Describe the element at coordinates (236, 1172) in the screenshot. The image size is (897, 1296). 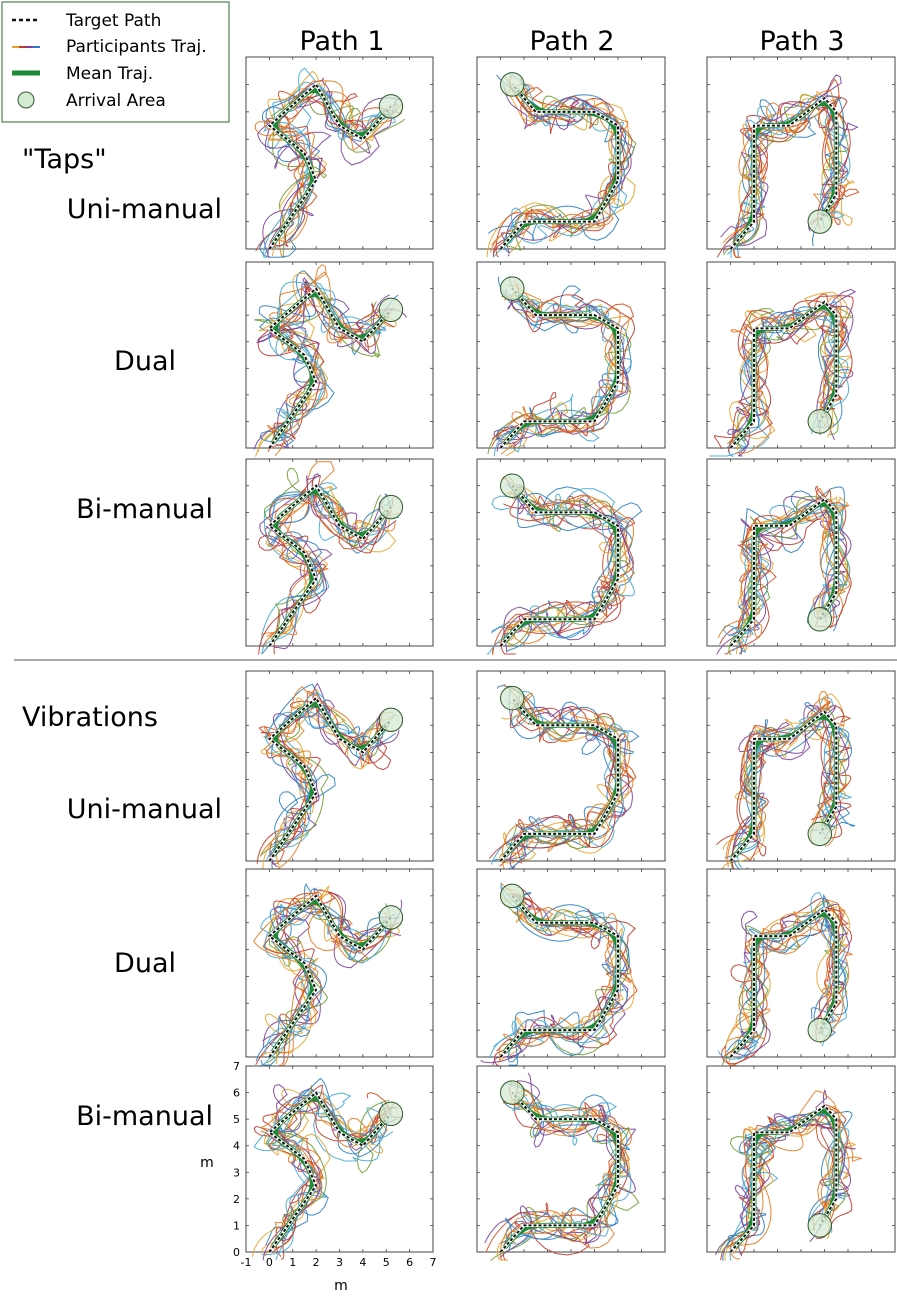
I see `y-tick-label: 3` at that location.